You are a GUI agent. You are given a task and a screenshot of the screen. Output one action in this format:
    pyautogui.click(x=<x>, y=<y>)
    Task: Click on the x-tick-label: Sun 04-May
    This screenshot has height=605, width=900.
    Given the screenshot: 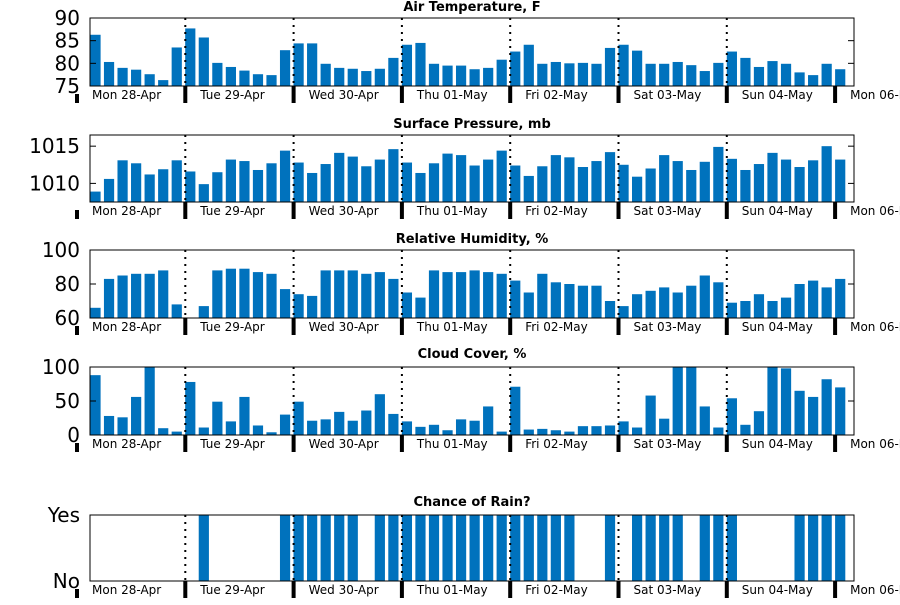 What is the action you would take?
    pyautogui.click(x=777, y=444)
    